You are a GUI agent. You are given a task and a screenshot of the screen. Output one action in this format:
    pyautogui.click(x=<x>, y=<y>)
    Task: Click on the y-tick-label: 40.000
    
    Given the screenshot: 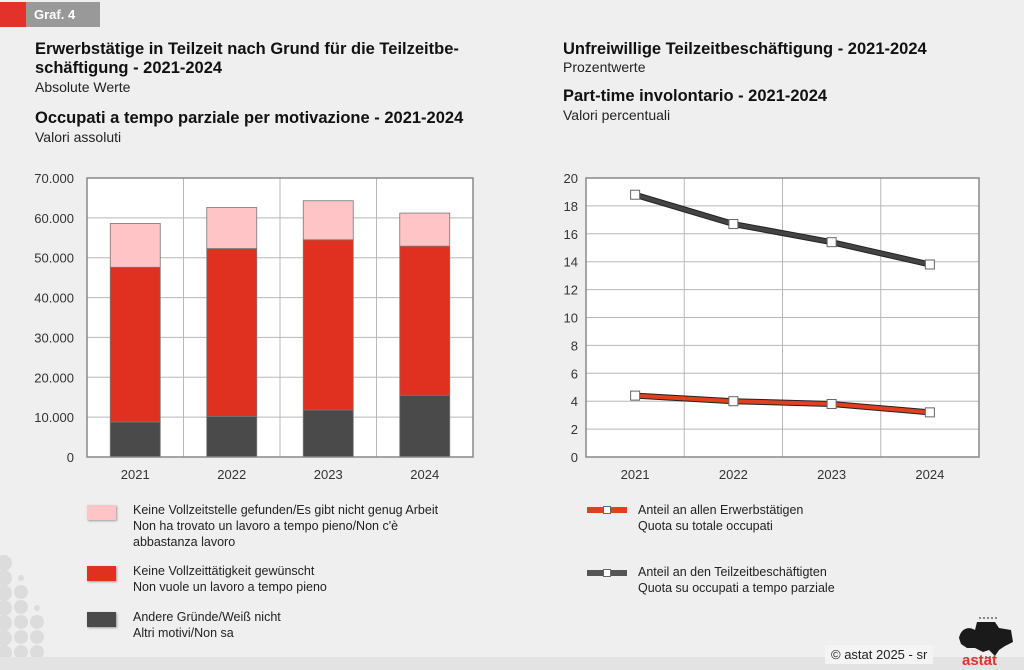 What is the action you would take?
    pyautogui.click(x=54, y=298)
    